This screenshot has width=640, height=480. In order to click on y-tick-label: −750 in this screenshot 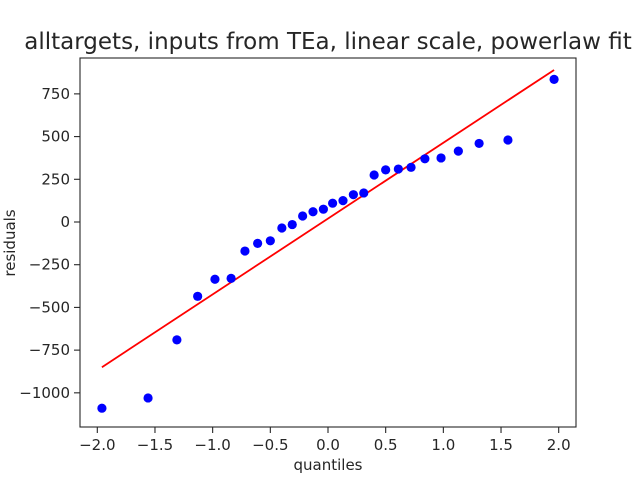, I will do `click(49, 350)`.